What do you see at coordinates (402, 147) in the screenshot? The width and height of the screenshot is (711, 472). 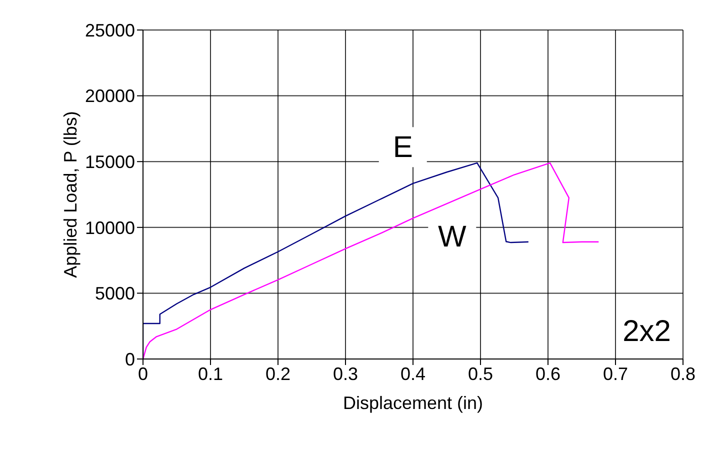 I see `series-label: E` at bounding box center [402, 147].